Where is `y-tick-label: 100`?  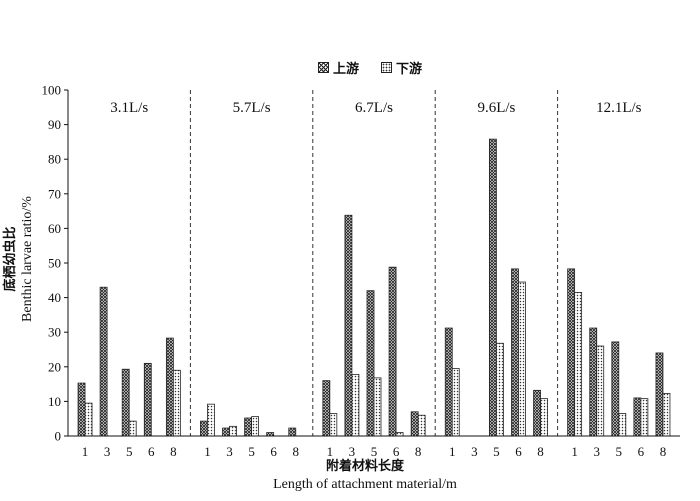
y-tick-label: 100 is located at coordinates (52, 90).